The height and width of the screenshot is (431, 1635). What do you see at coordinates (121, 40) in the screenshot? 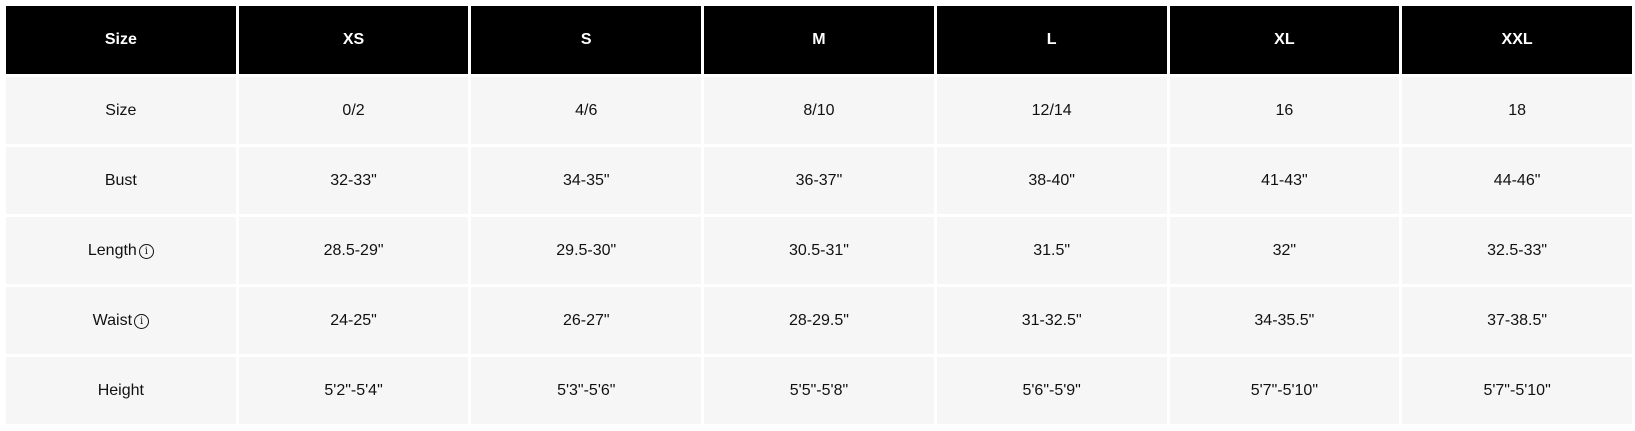
I see `header-size-label: Size` at bounding box center [121, 40].